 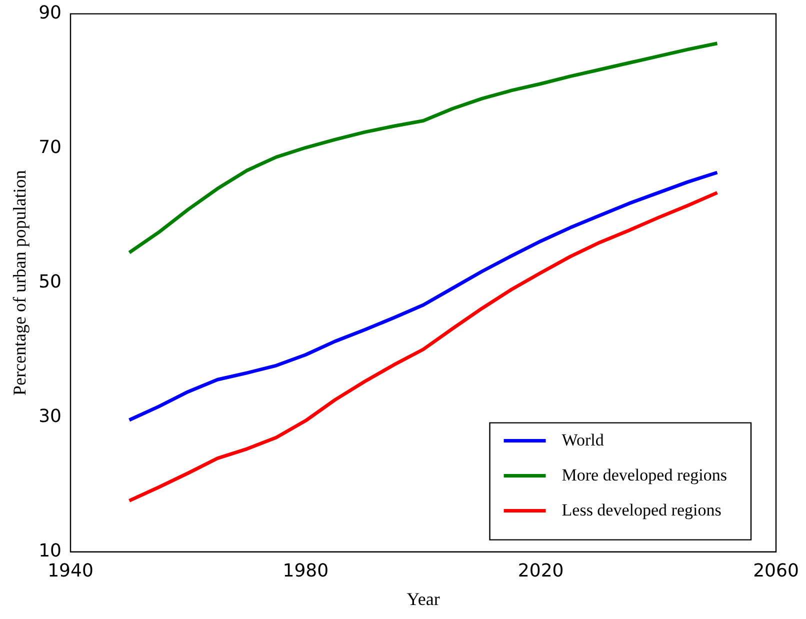 What do you see at coordinates (50, 551) in the screenshot?
I see `y-tick-label: 10` at bounding box center [50, 551].